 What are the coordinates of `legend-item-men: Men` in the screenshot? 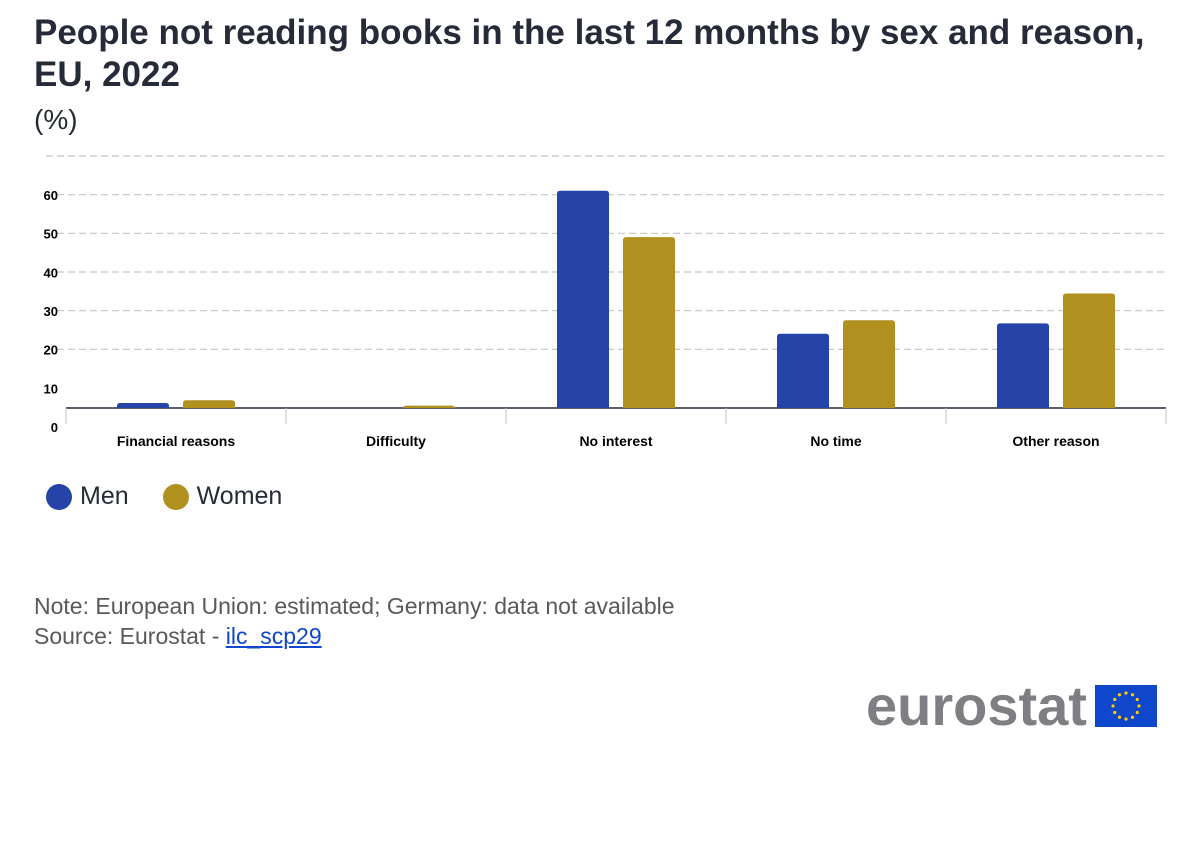 It's located at (87, 496).